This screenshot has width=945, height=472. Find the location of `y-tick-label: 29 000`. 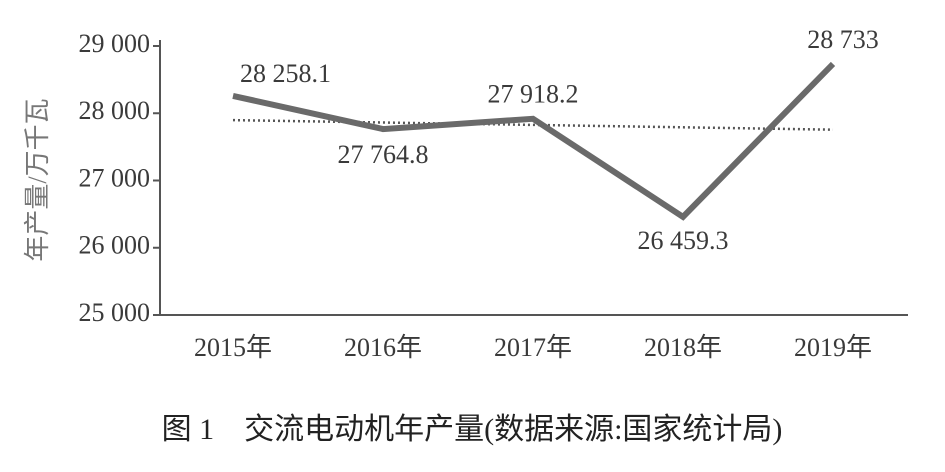

y-tick-label: 29 000 is located at coordinates (115, 43).